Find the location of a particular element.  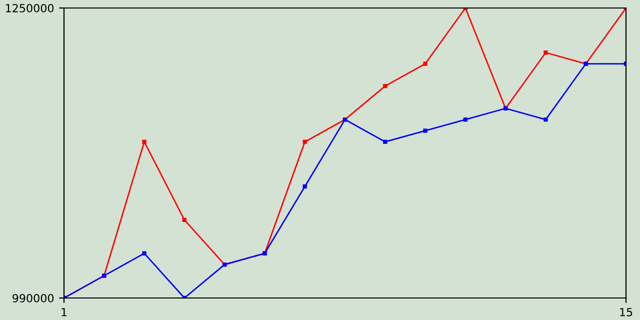

y-tick-label: 990000 is located at coordinates (33, 298).